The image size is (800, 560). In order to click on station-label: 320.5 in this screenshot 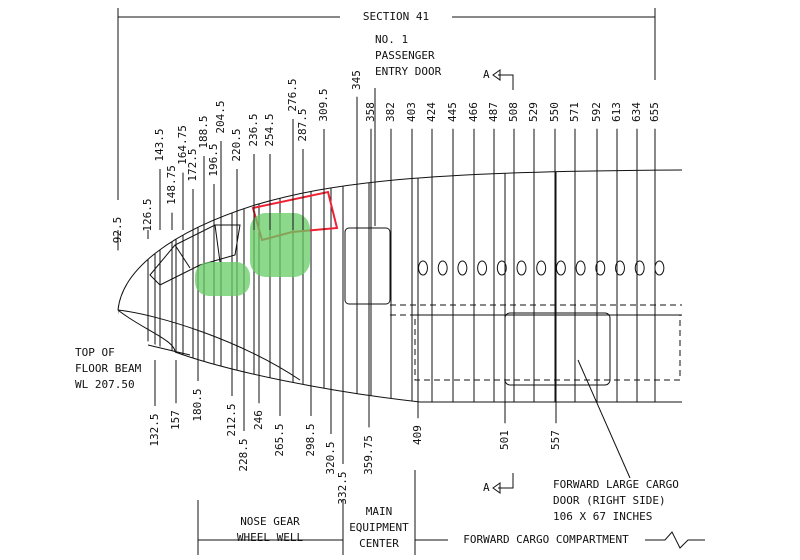, I will do `click(330, 457)`.